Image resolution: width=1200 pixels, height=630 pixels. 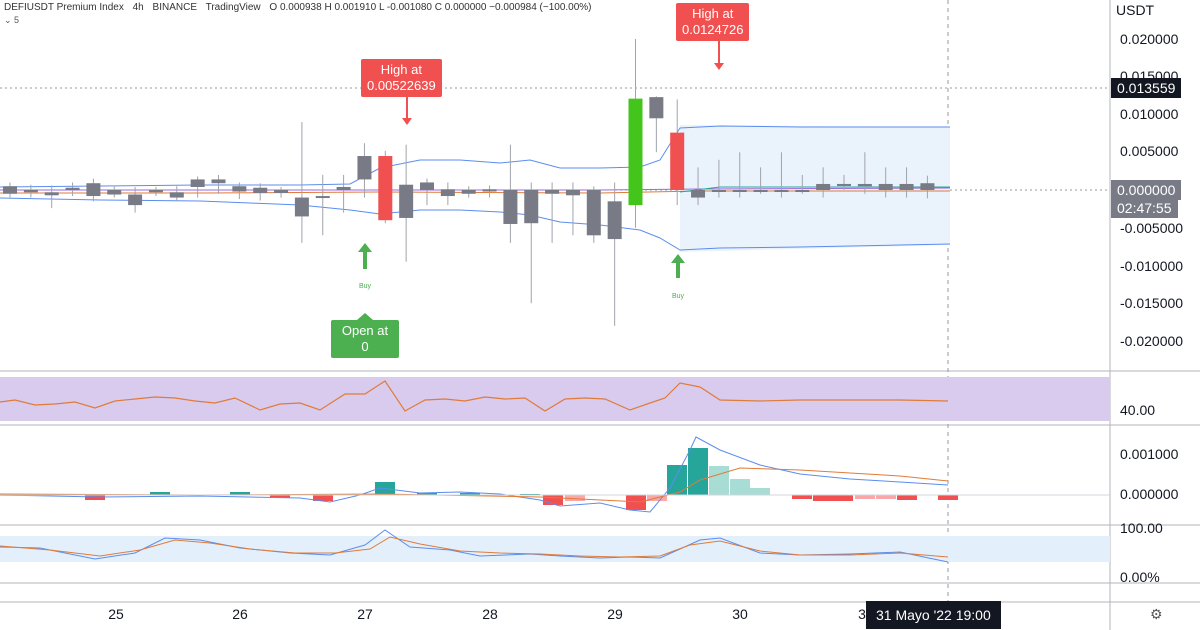 What do you see at coordinates (1149, 39) in the screenshot?
I see `price-tick: 0.020000` at bounding box center [1149, 39].